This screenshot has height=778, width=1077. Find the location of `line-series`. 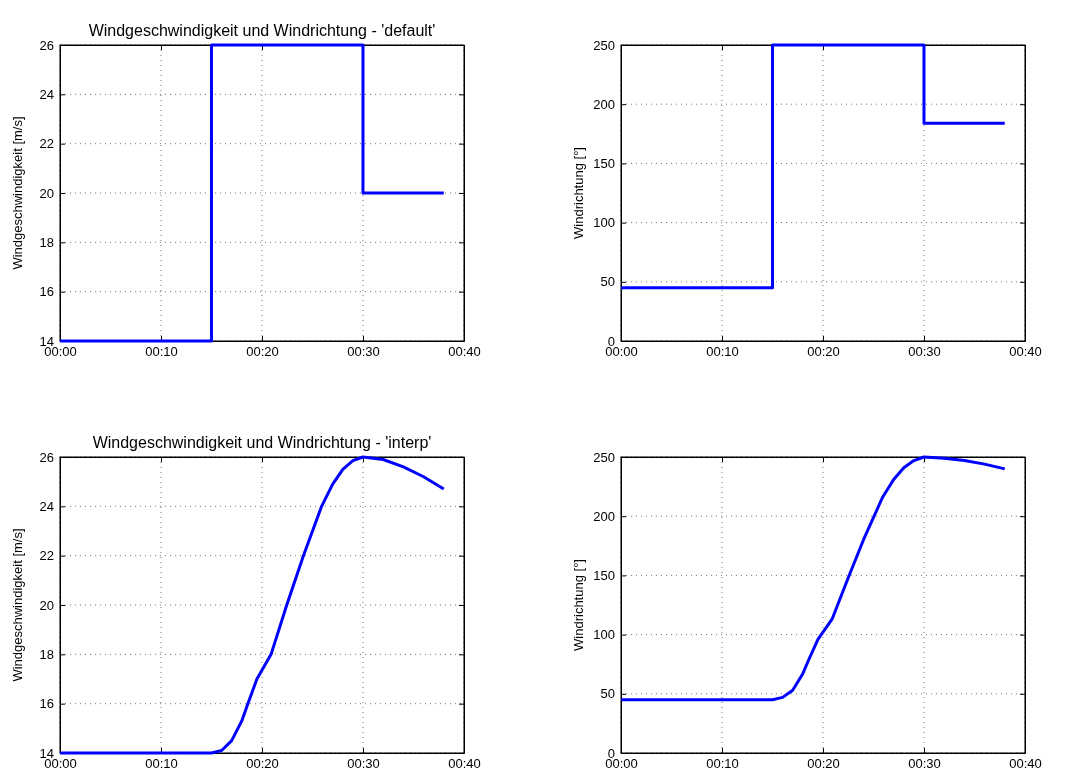

line-series is located at coordinates (813, 578).